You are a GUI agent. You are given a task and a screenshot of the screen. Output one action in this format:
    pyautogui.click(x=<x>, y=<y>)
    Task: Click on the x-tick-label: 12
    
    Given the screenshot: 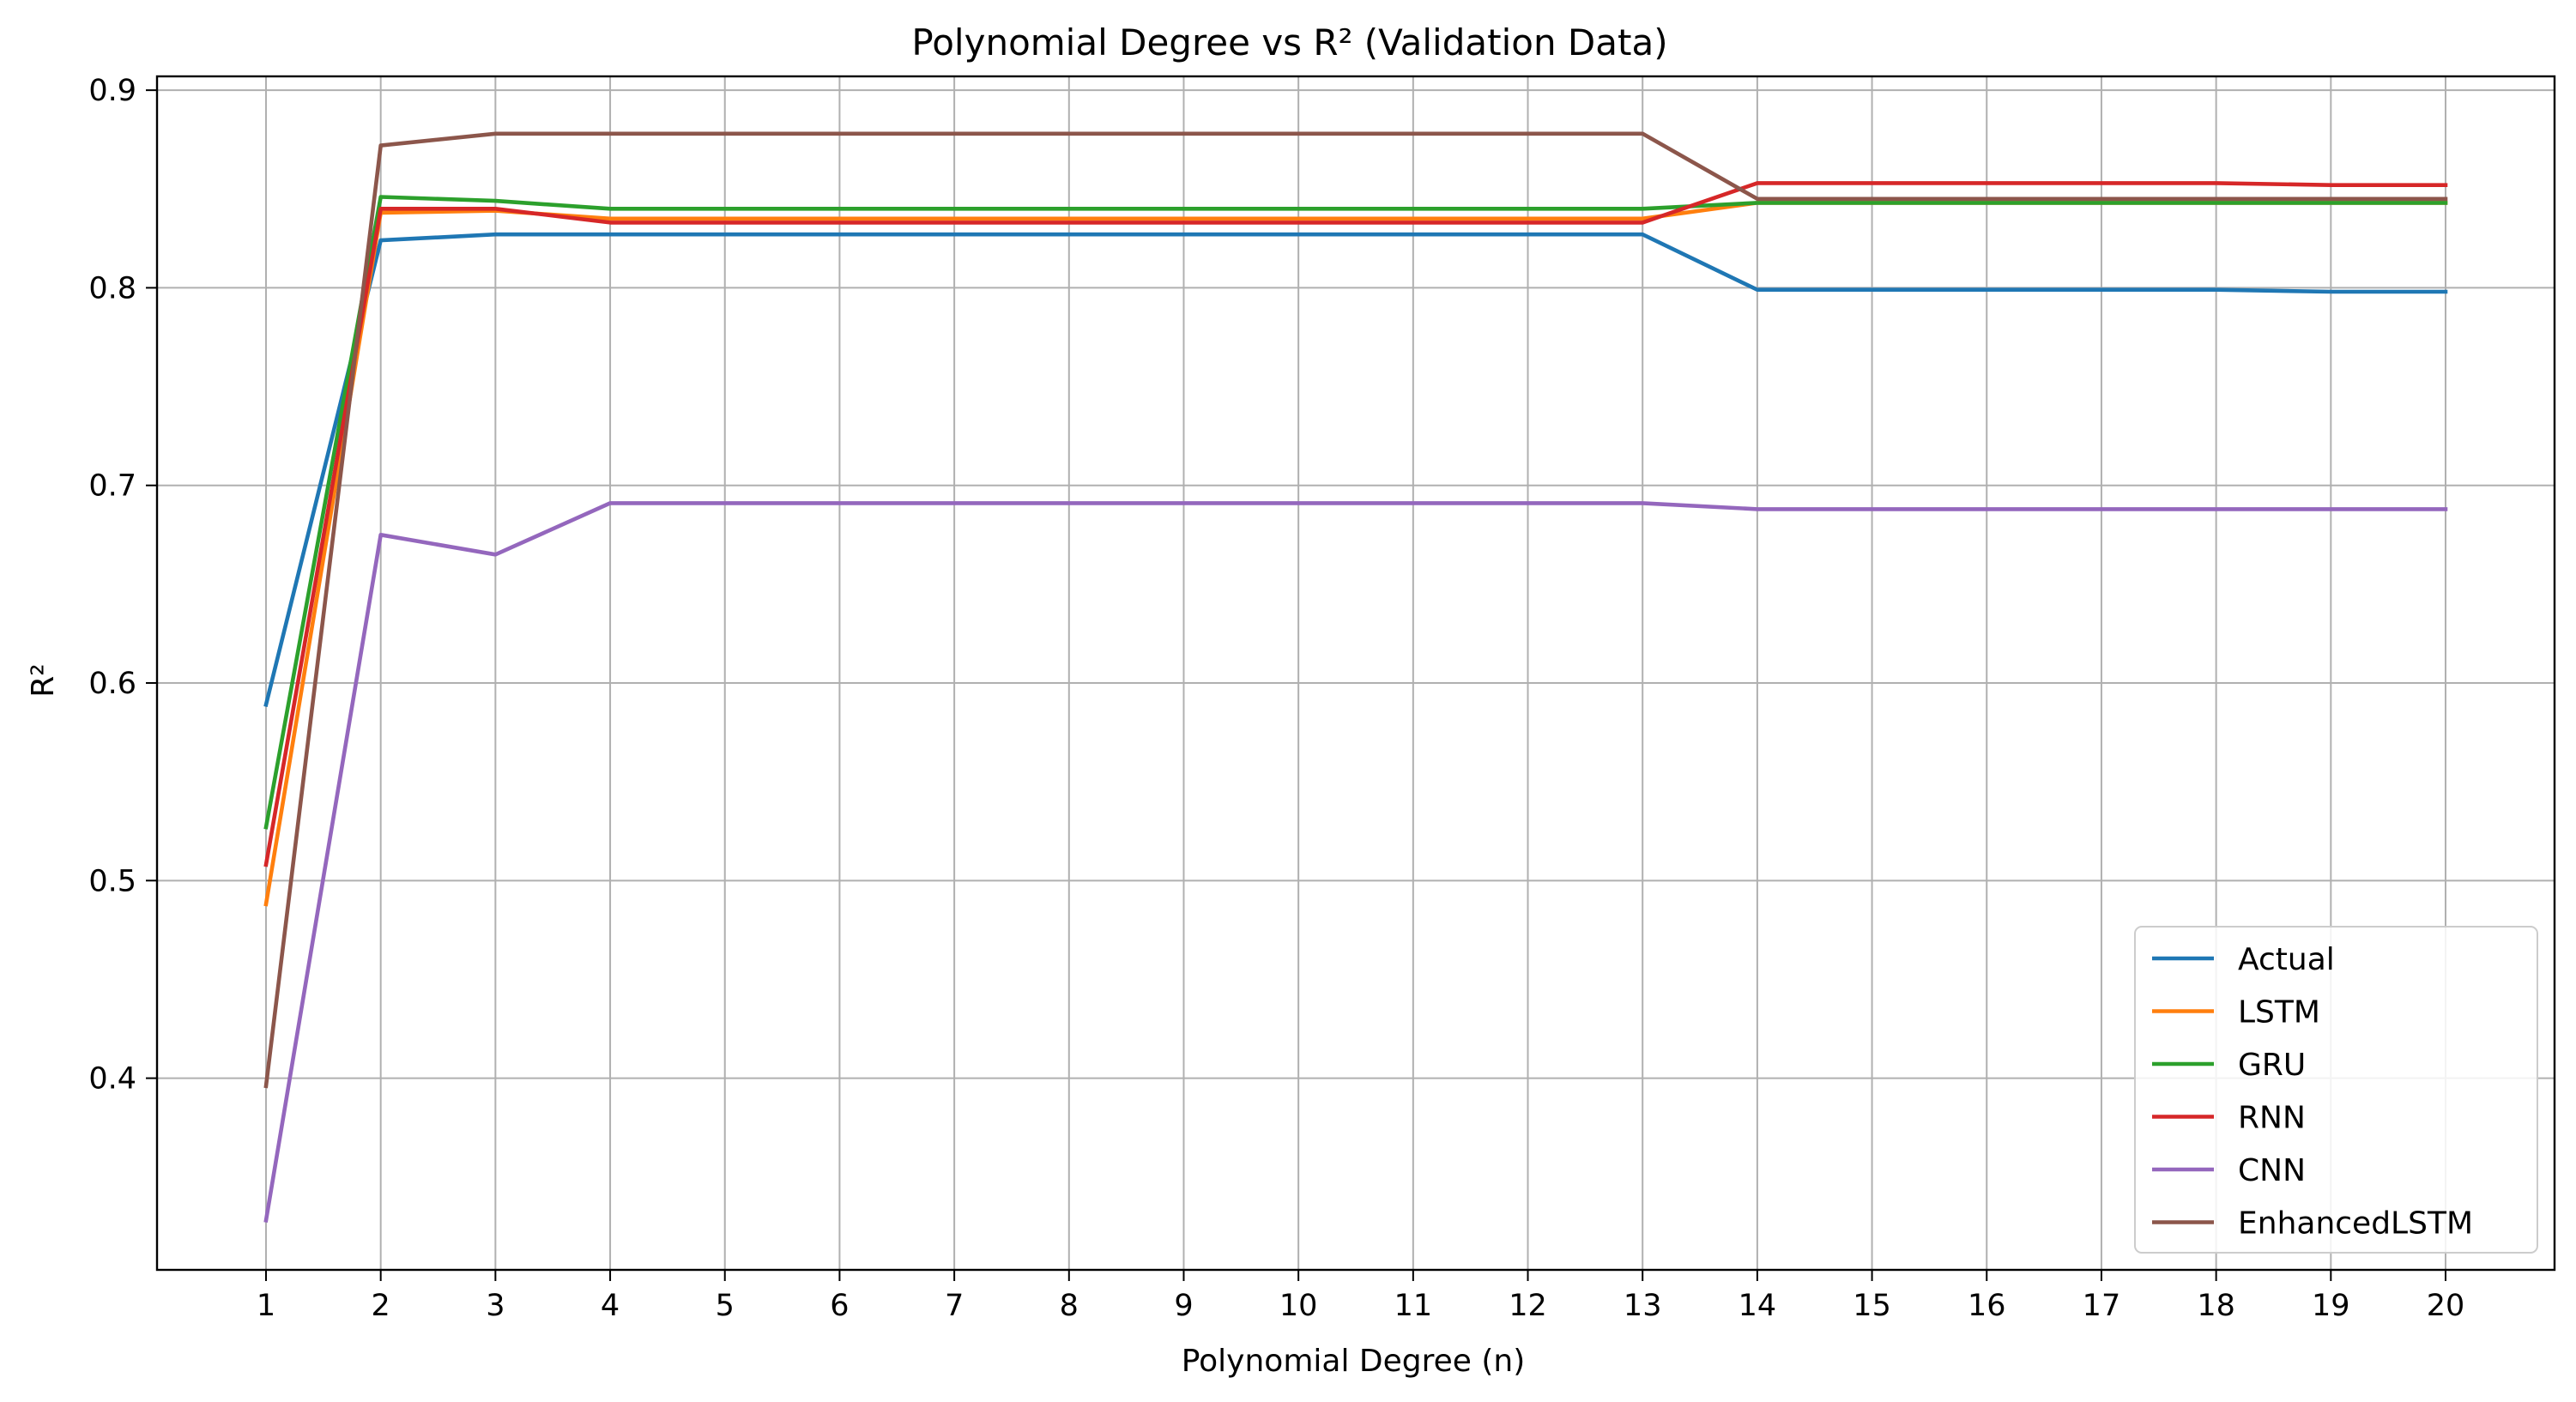 What is the action you would take?
    pyautogui.click(x=1528, y=1306)
    